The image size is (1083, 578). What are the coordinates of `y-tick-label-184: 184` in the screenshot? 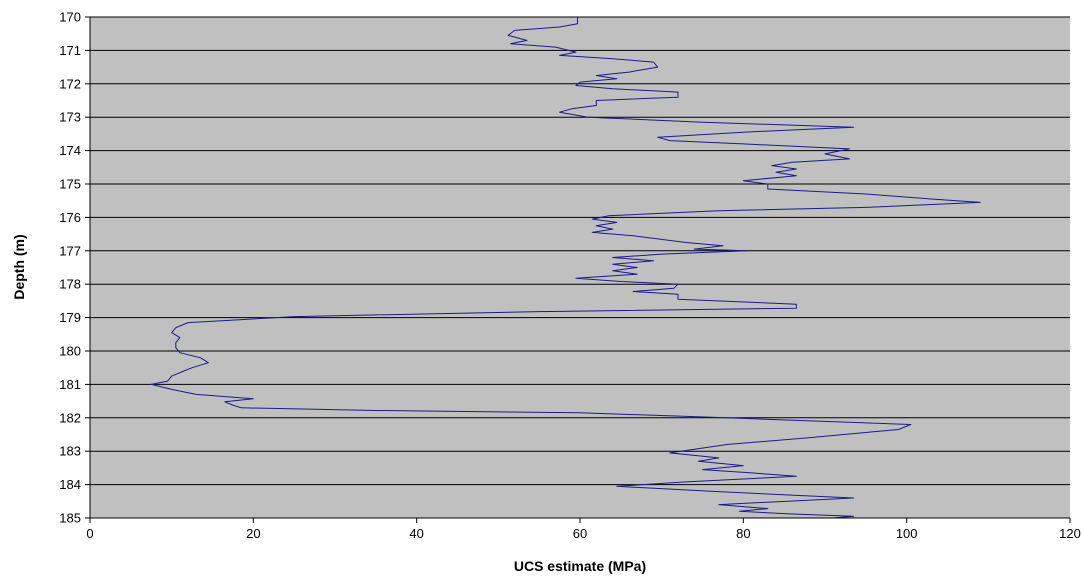 It's located at (70, 484).